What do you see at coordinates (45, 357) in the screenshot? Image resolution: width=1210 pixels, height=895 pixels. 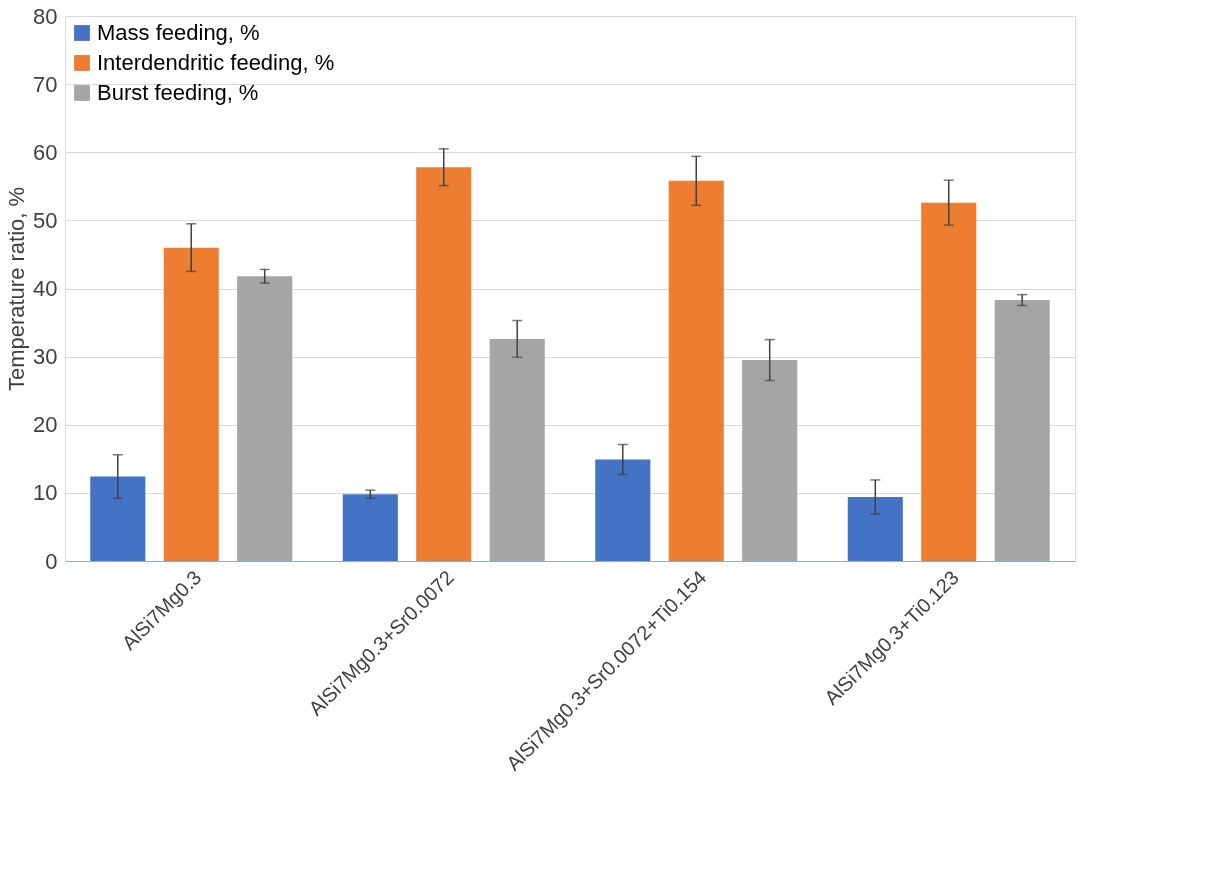 I see `y-tick-label: 30` at bounding box center [45, 357].